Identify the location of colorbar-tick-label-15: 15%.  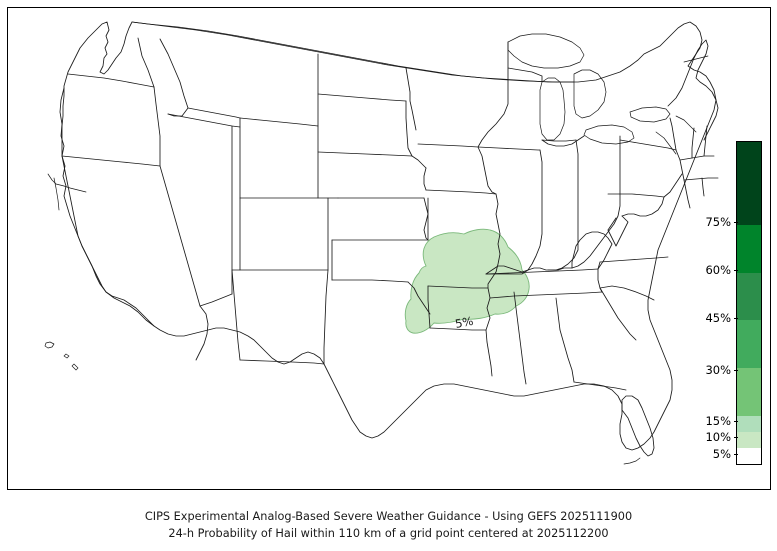
(718, 421).